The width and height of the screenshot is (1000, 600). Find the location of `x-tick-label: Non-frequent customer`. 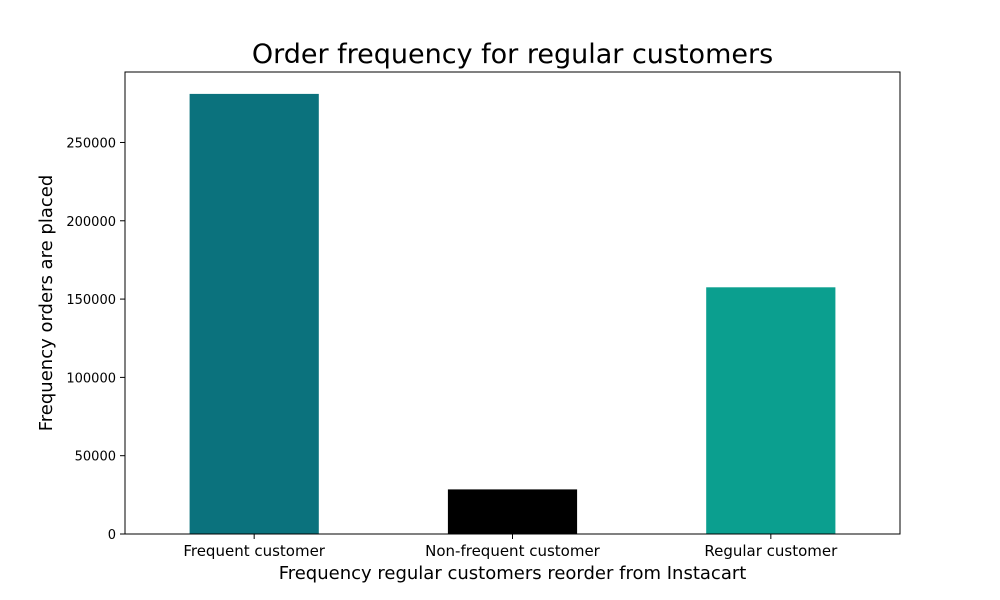

x-tick-label: Non-frequent customer is located at coordinates (513, 551).